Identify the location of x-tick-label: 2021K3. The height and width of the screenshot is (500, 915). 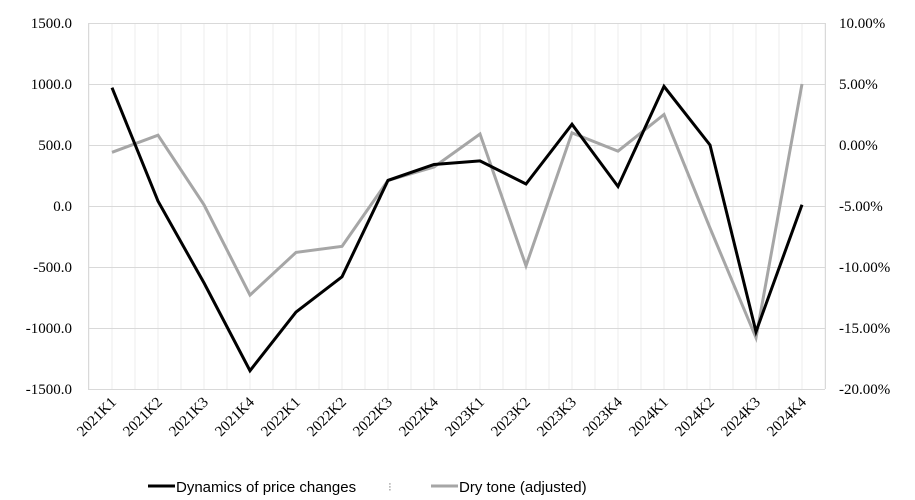
(188, 417).